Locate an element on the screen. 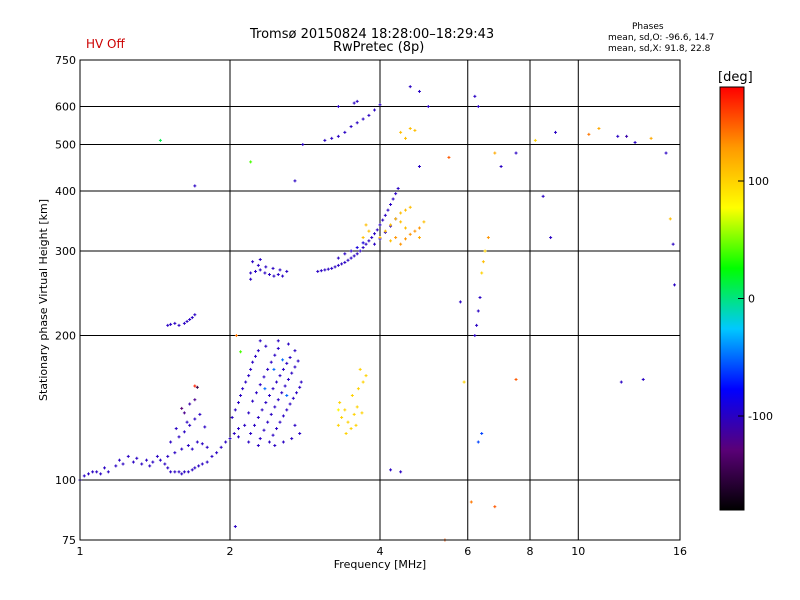  colorbar-ticks: 100 0 -100 is located at coordinates (755, 299).